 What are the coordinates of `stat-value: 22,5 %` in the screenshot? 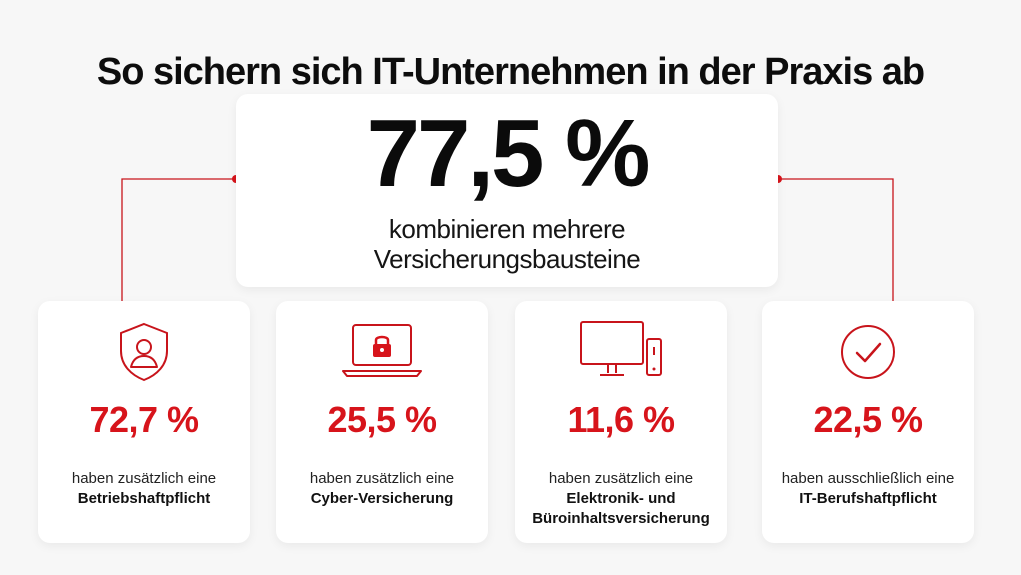 It's located at (868, 419).